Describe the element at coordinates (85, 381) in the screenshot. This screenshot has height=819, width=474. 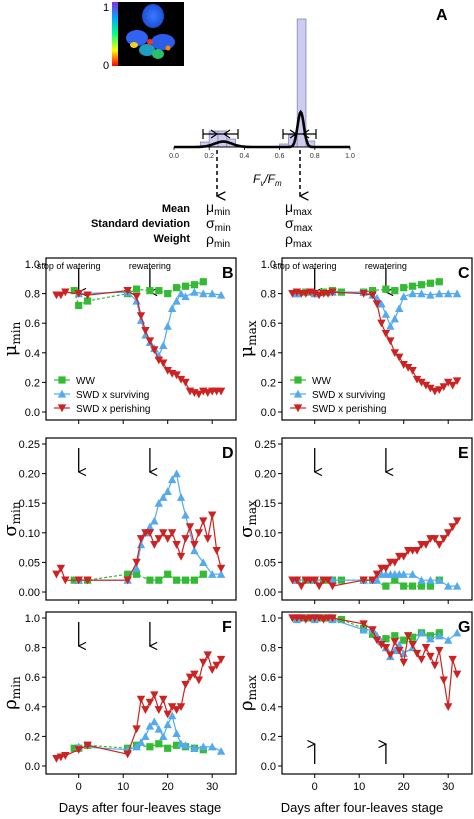
I see `legend-label: WW` at that location.